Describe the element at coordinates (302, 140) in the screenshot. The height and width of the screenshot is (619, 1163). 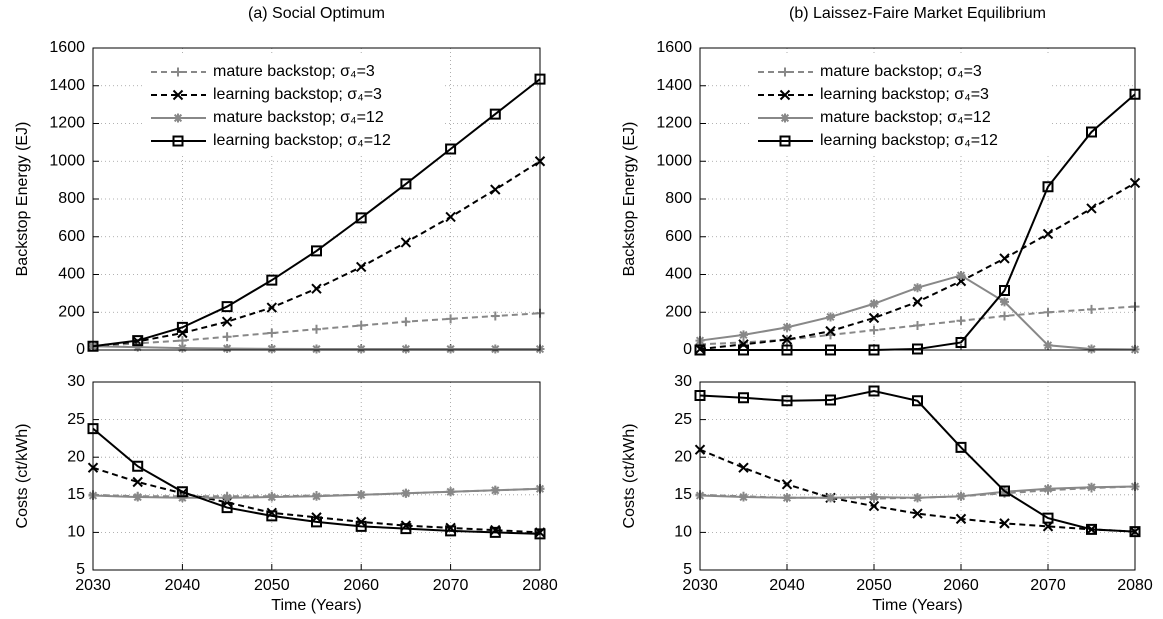
I see `legend-label: learning backstop; σ₄=12` at that location.